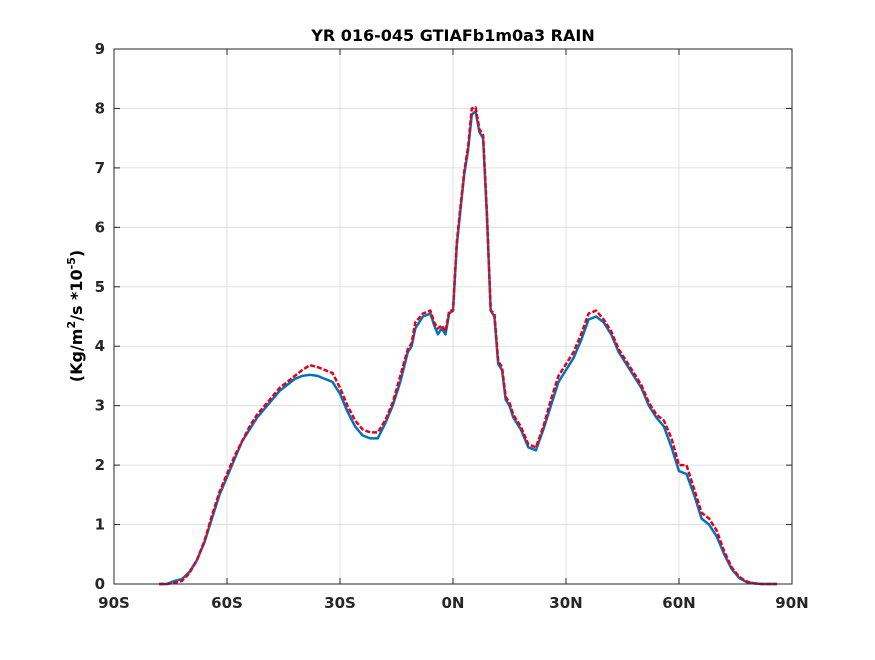 The height and width of the screenshot is (660, 875). What do you see at coordinates (100, 227) in the screenshot?
I see `y-tick-label: 6` at bounding box center [100, 227].